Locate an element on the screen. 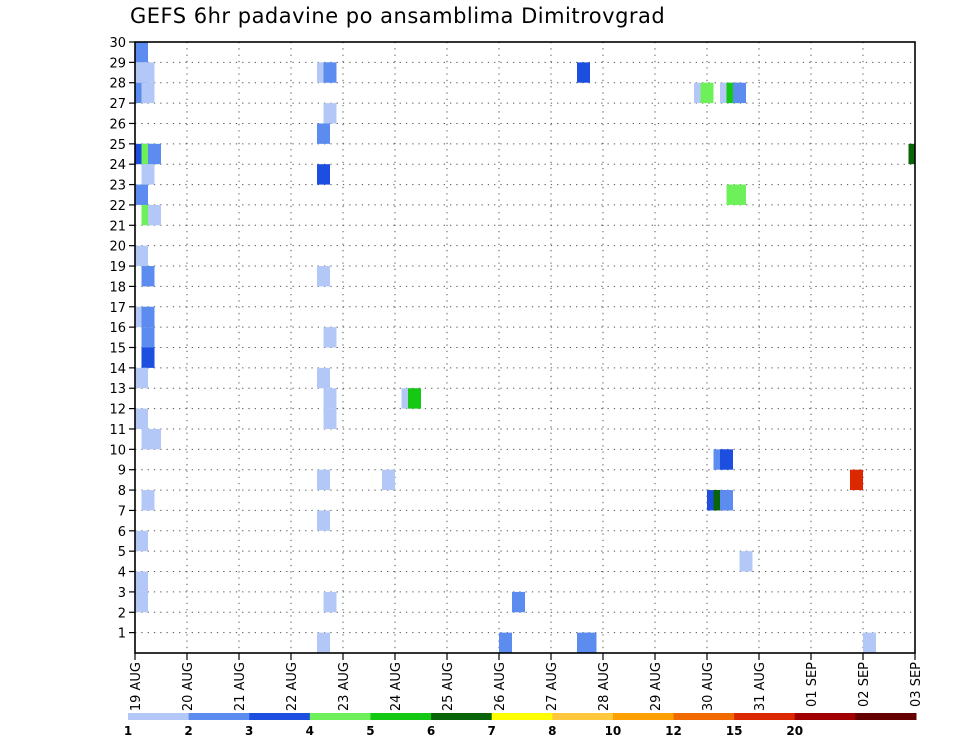 The height and width of the screenshot is (742, 960). y-tick-label: 14 is located at coordinates (117, 369).